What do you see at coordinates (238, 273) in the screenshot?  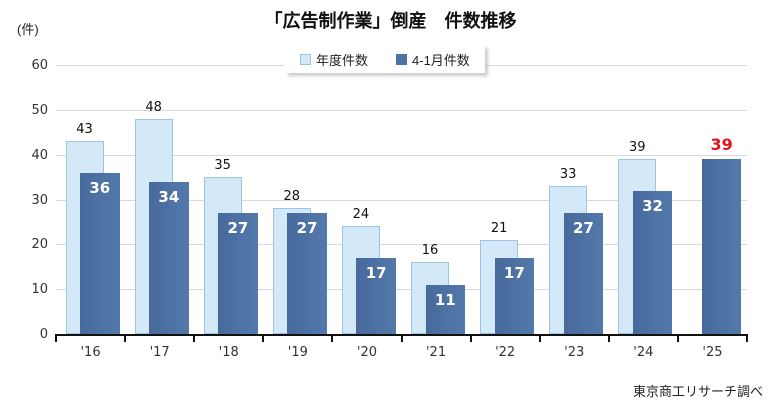 I see `bar-aprjan-18: 27` at bounding box center [238, 273].